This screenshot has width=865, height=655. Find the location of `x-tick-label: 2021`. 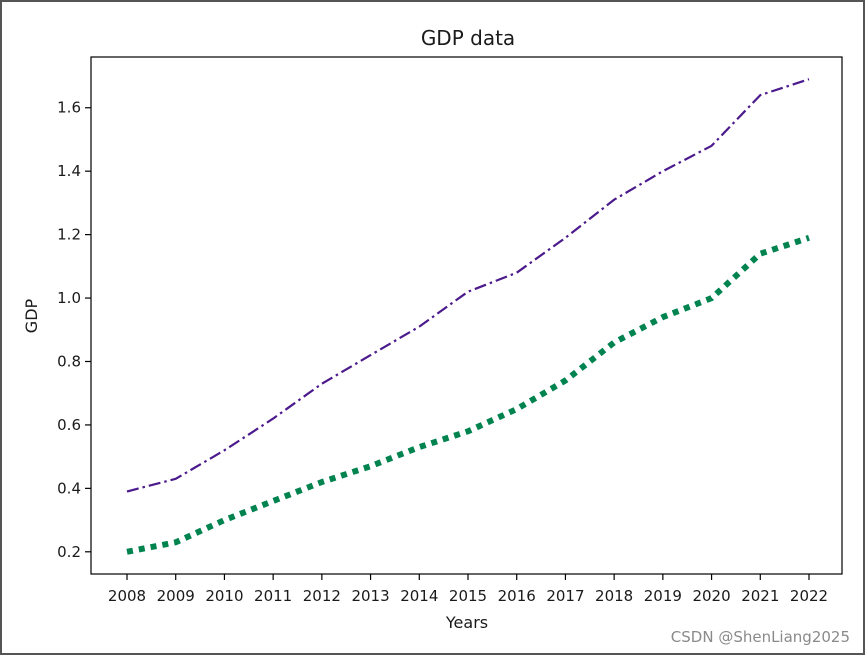

x-tick-label: 2021 is located at coordinates (760, 596).